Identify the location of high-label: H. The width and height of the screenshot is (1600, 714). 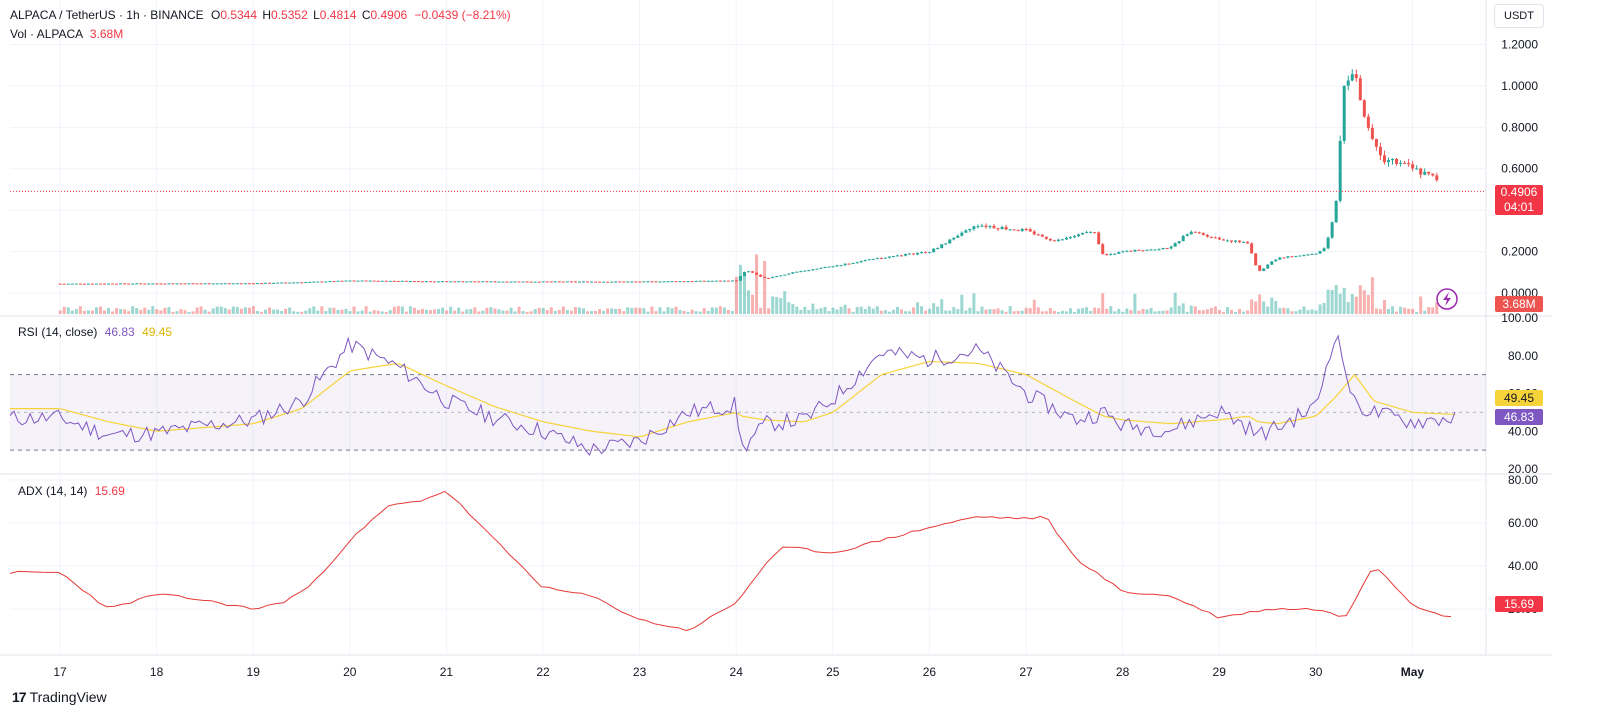
(267, 15).